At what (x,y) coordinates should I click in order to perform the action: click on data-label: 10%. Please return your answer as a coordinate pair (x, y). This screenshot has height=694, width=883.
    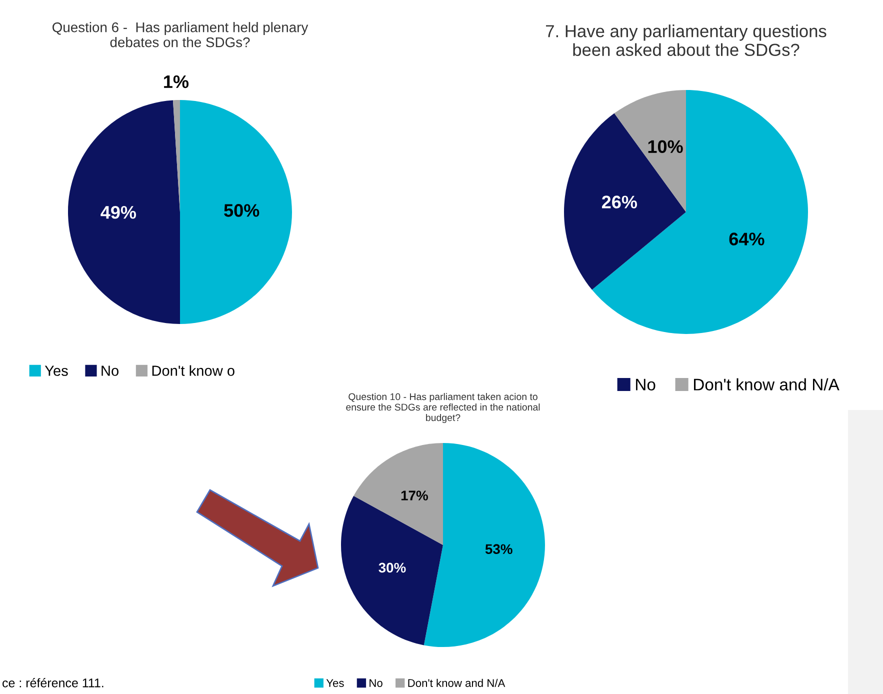
    Looking at the image, I should click on (665, 147).